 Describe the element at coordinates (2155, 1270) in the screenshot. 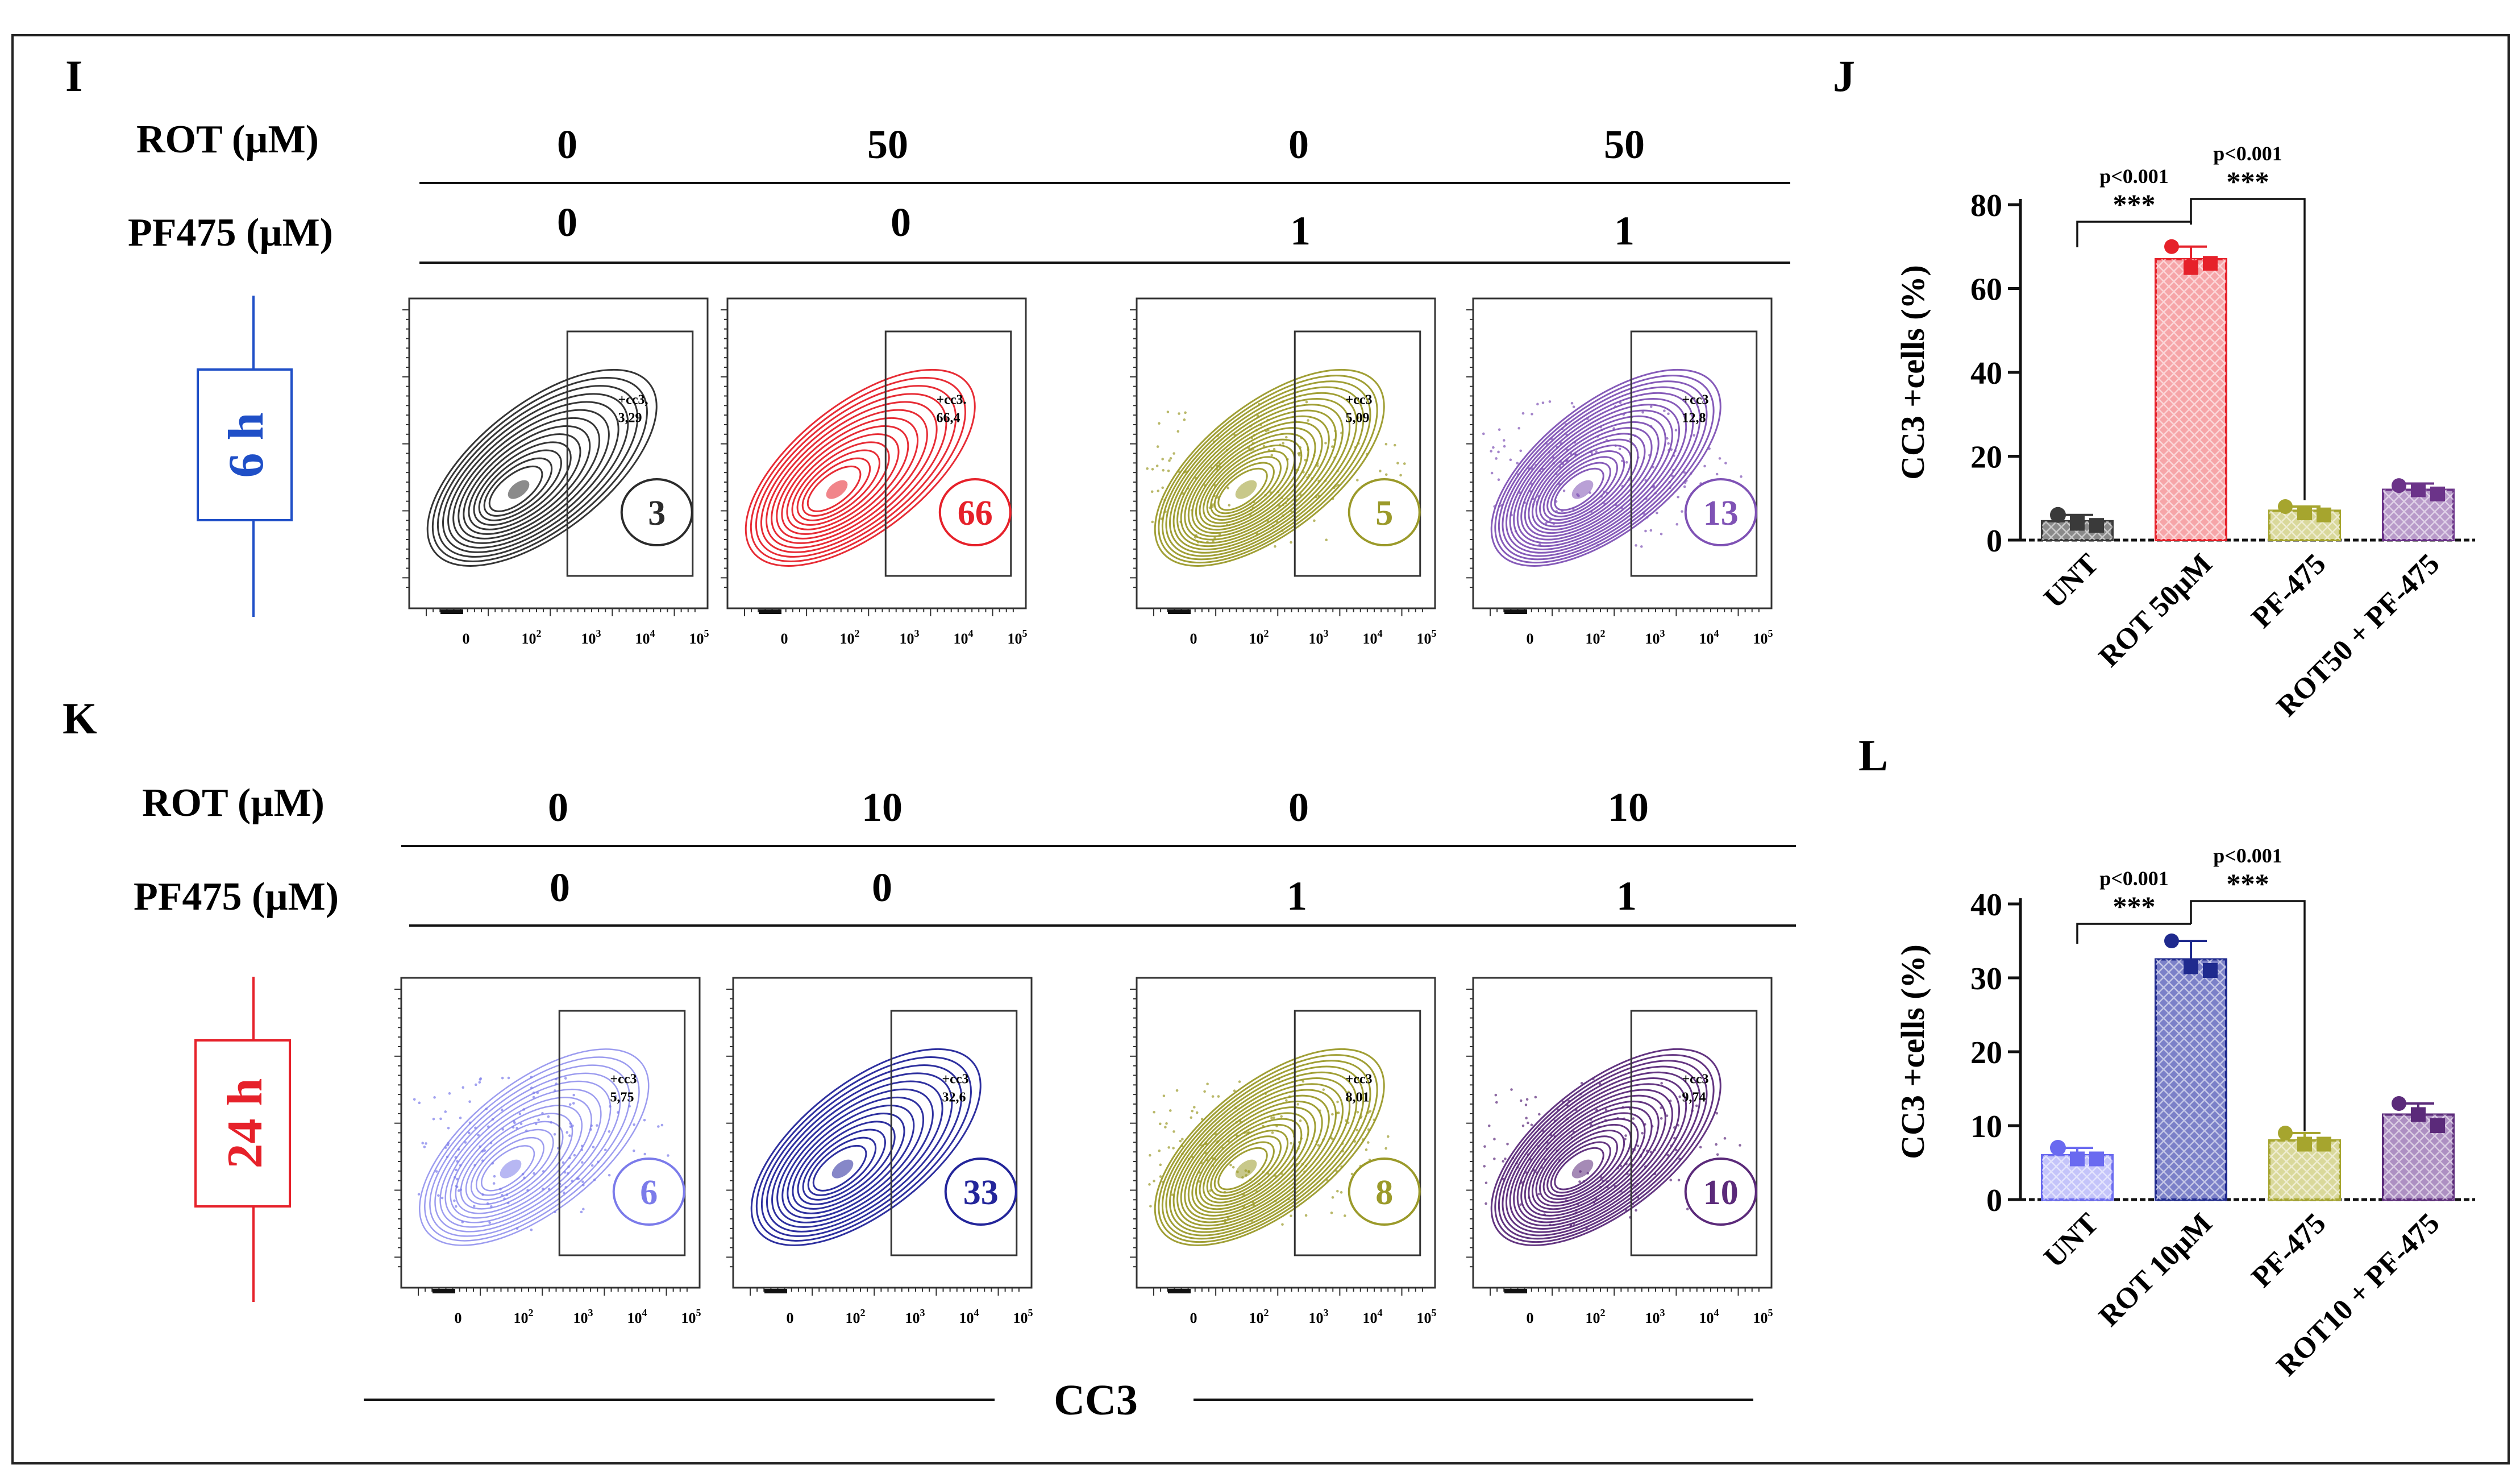

I see `category-label-1: ROT 10µM` at that location.